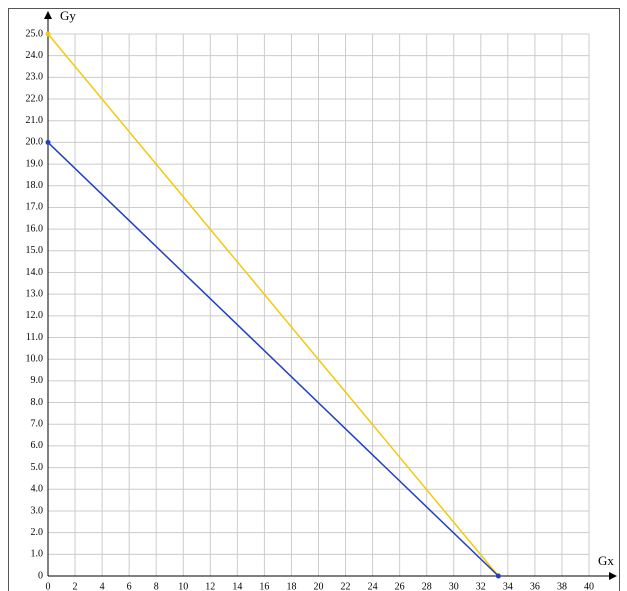 Image resolution: width=627 pixels, height=591 pixels. Describe the element at coordinates (508, 586) in the screenshot. I see `x-tick-label: 34` at that location.